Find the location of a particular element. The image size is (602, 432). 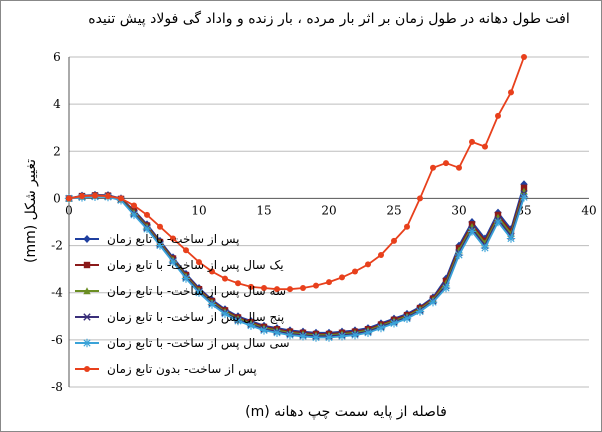

legend-item: سی سال پس از ساخت- با تابع زمان is located at coordinates (182, 343).